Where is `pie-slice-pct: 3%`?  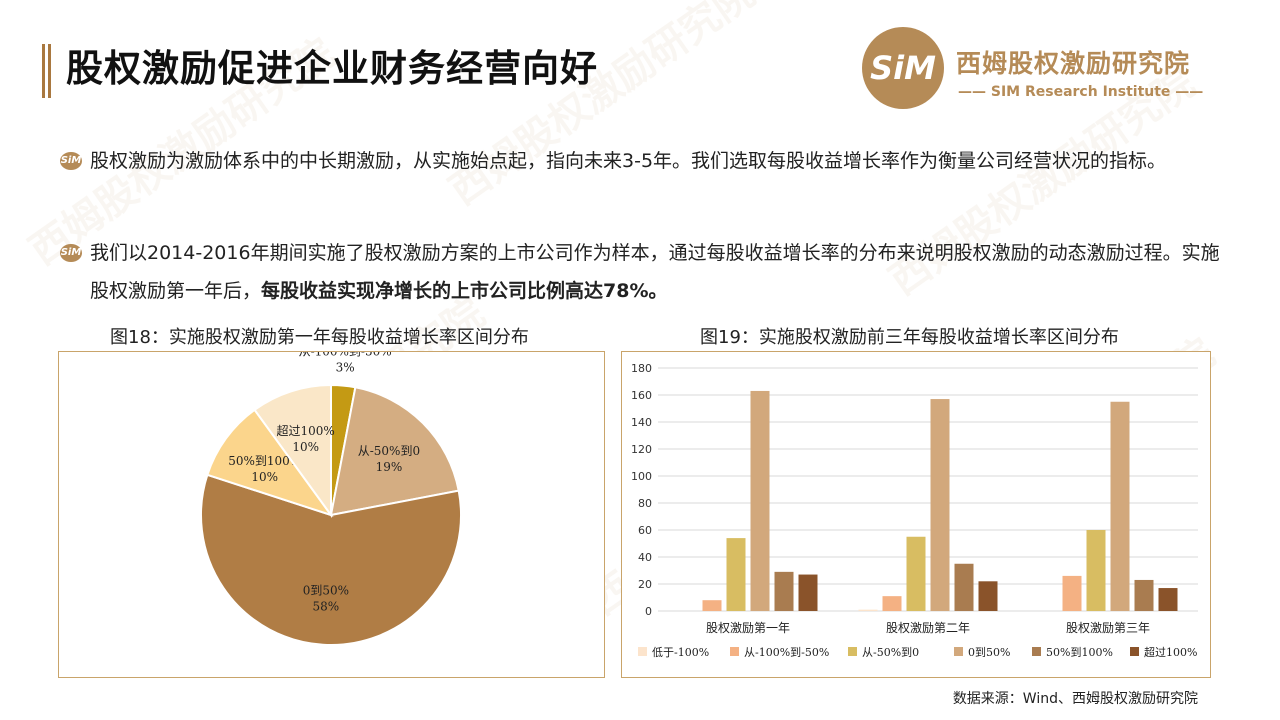
pie-slice-pct: 3% is located at coordinates (345, 368).